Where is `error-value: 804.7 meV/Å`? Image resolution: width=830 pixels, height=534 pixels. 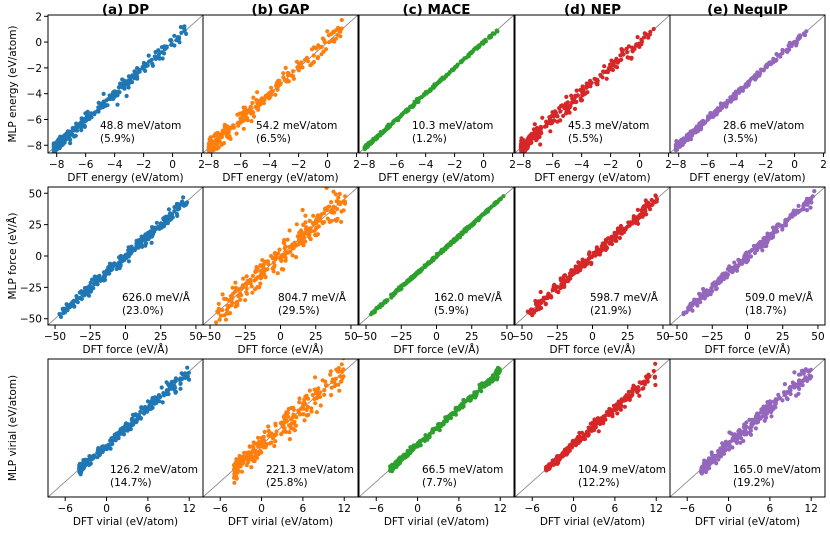
error-value: 804.7 meV/Å is located at coordinates (312, 297).